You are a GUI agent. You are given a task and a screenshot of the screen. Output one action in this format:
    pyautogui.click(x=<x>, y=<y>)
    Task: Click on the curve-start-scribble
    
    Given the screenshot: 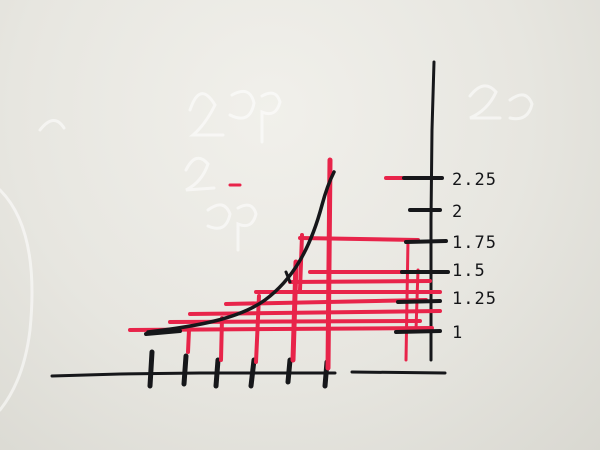 What is the action you would take?
    pyautogui.click(x=163, y=332)
    